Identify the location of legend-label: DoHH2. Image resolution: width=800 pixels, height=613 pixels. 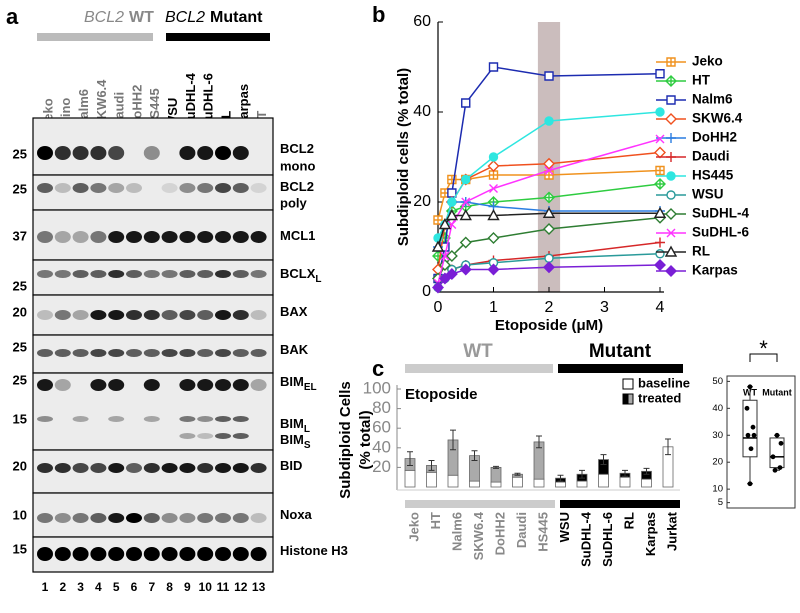
(714, 137).